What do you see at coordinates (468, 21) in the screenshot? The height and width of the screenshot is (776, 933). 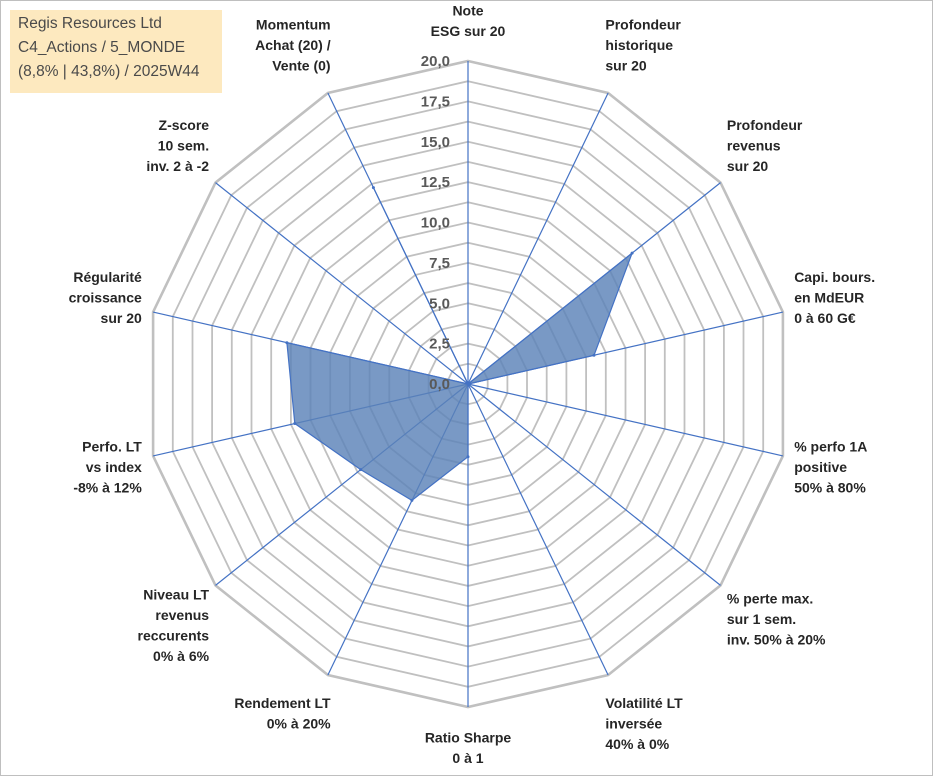 I see `axis-label-1: Note ESG sur 20` at bounding box center [468, 21].